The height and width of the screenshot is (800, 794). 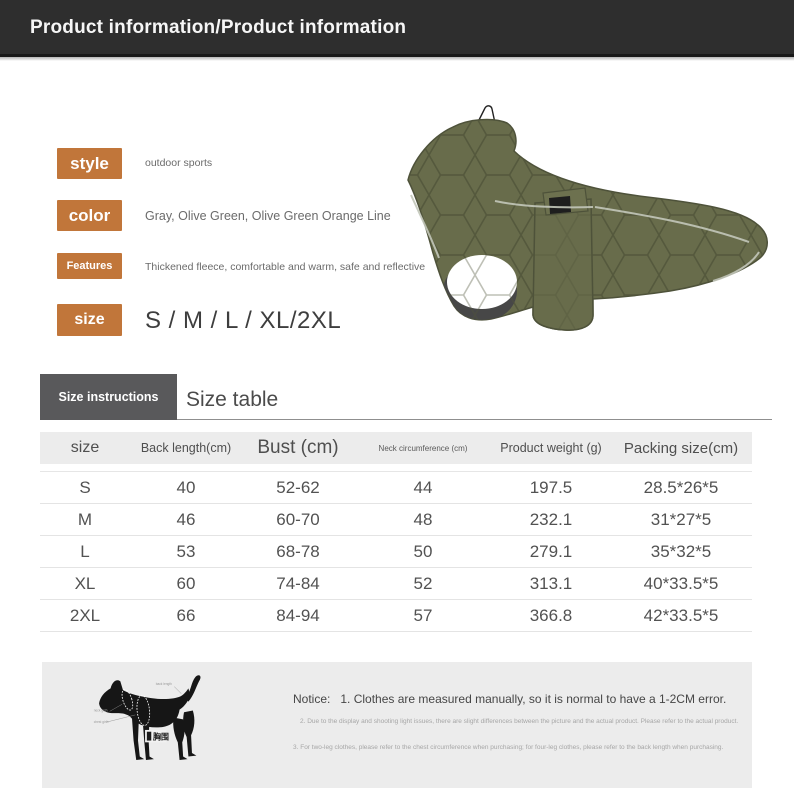 What do you see at coordinates (186, 615) in the screenshot?
I see `table-cell: 66` at bounding box center [186, 615].